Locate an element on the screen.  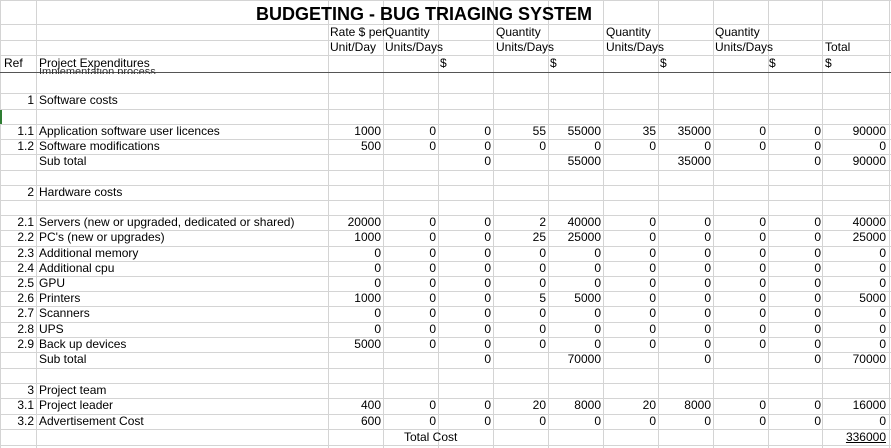
ref-cell: 2.7 is located at coordinates (25, 313).